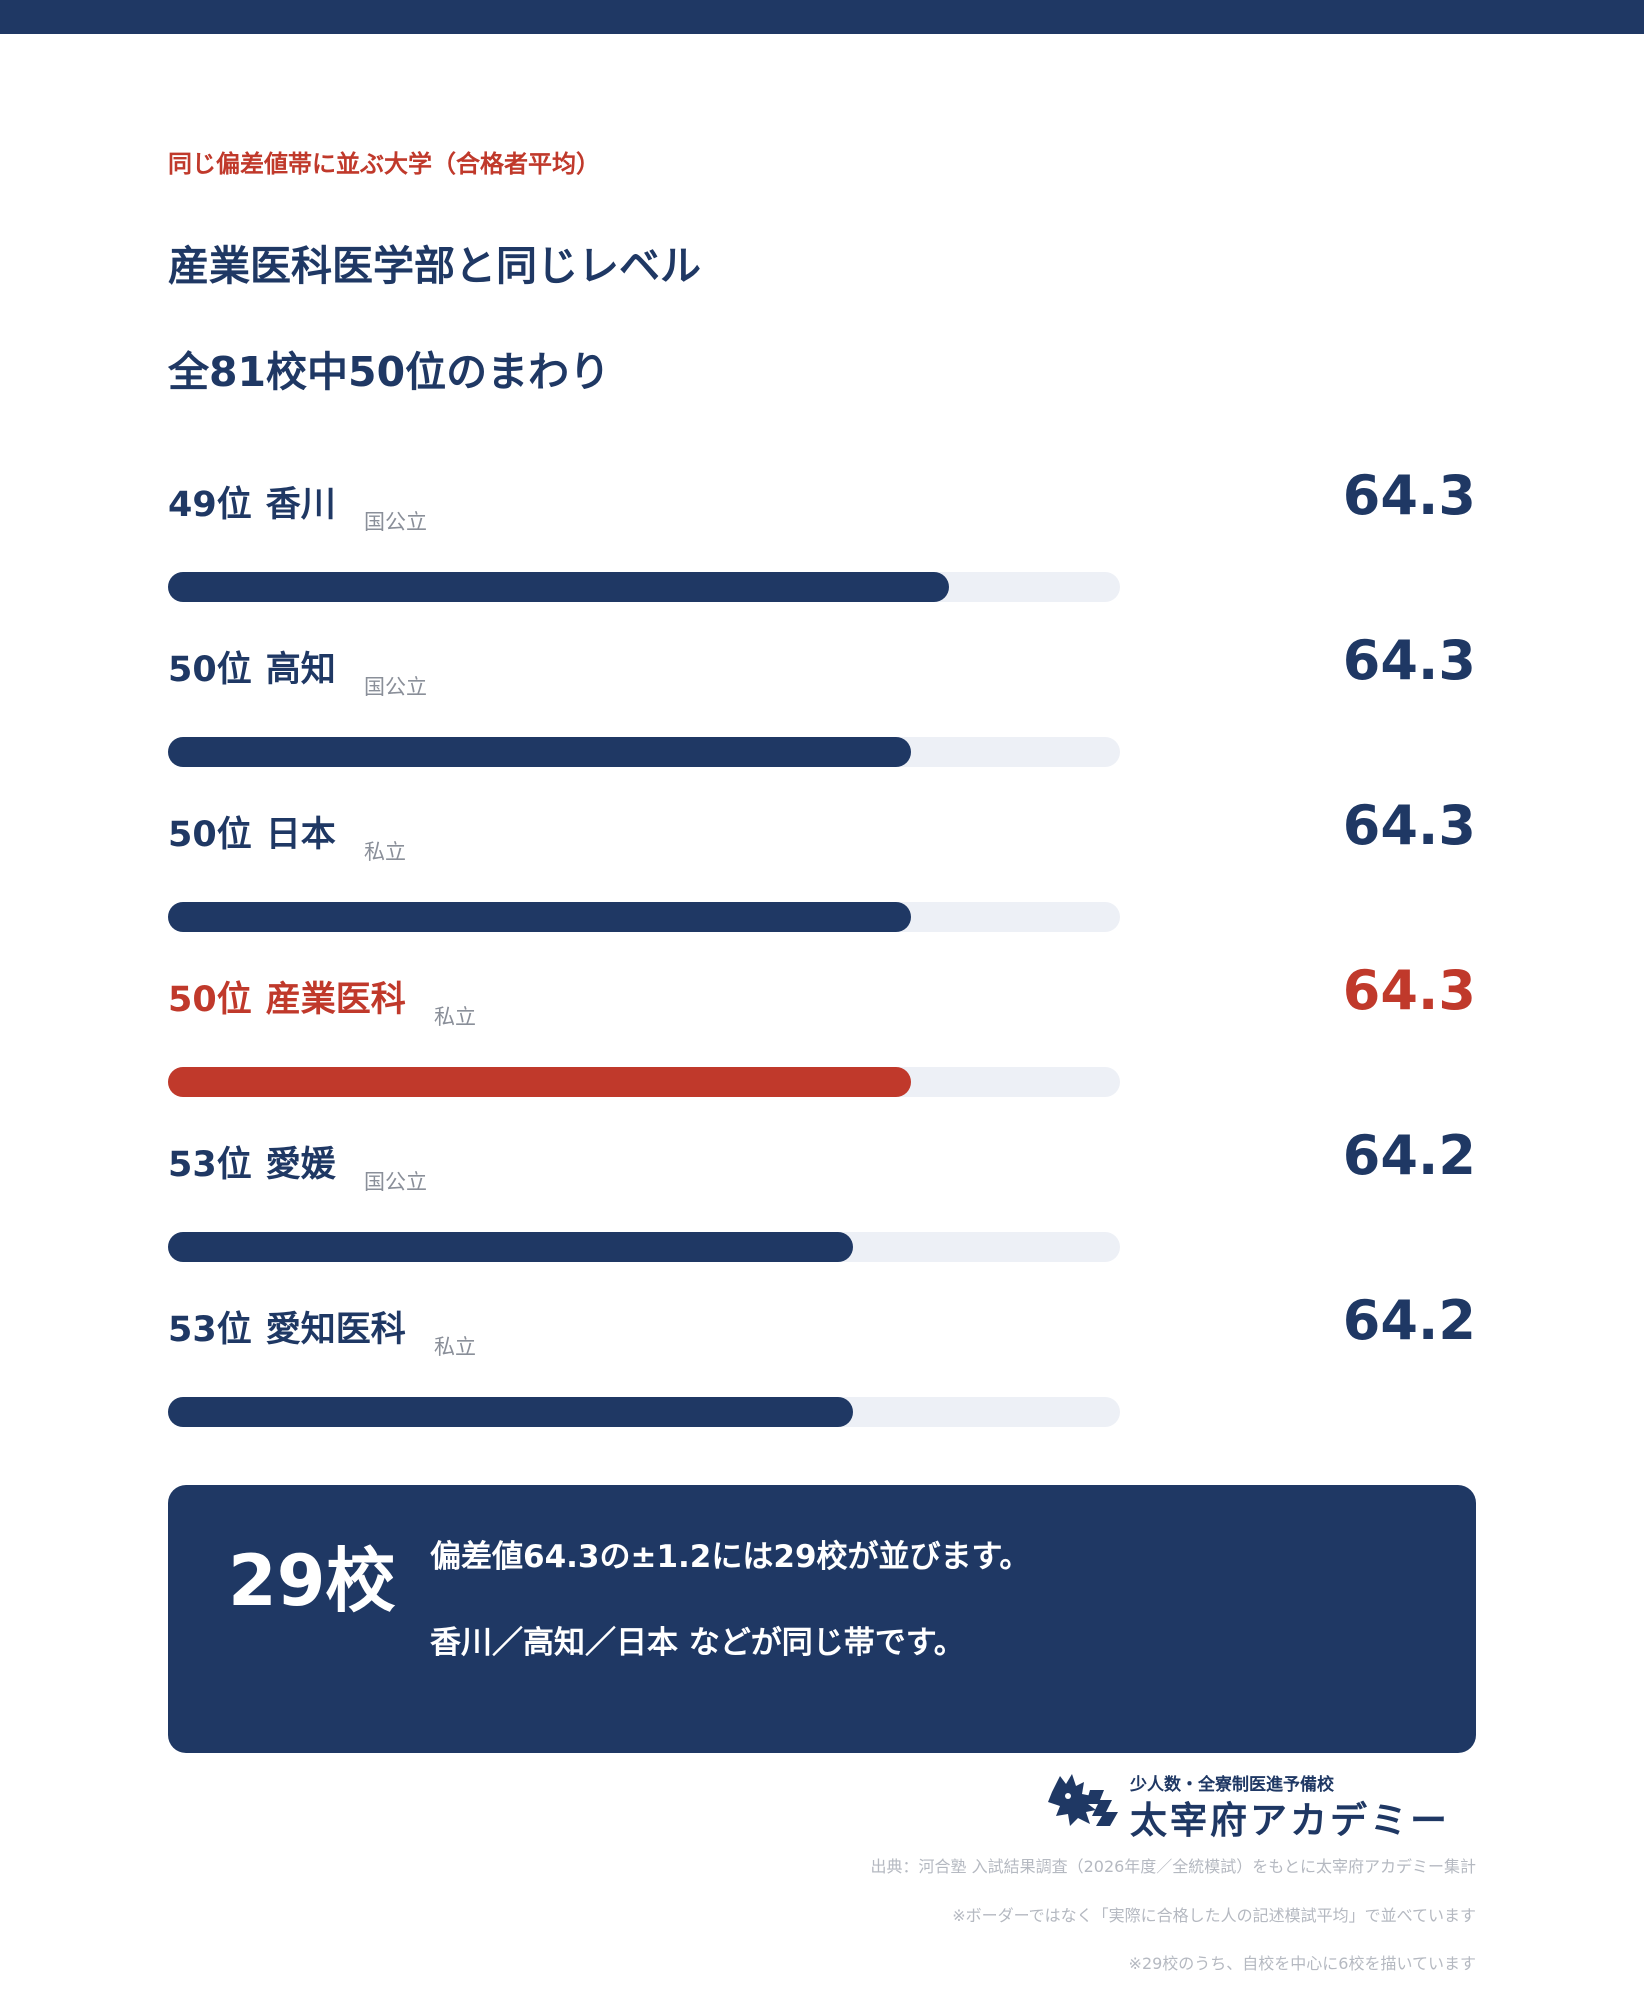 Image resolution: width=1644 pixels, height=2000 pixels. Describe the element at coordinates (300, 670) in the screenshot. I see `university-name: 高知` at that location.